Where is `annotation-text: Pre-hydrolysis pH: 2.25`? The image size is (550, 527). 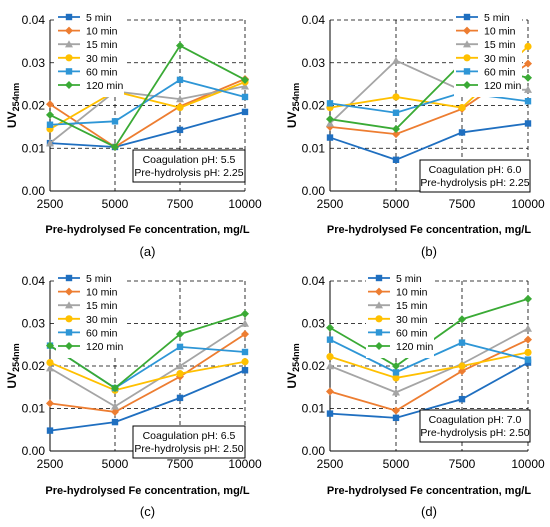 annotation-text: Pre-hydrolysis pH: 2.25 is located at coordinates (188, 173).